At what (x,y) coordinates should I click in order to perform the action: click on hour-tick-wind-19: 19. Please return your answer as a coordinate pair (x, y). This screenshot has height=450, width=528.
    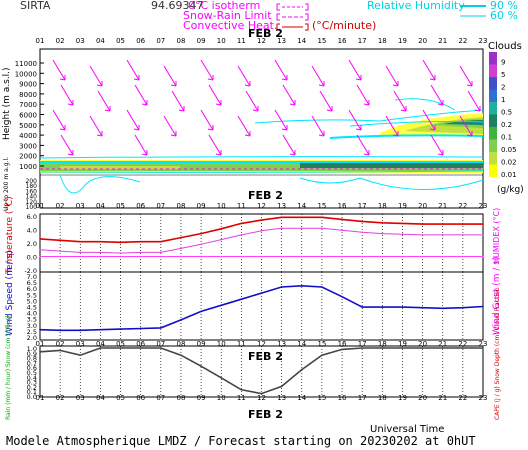
    Looking at the image, I should click on (402, 344).